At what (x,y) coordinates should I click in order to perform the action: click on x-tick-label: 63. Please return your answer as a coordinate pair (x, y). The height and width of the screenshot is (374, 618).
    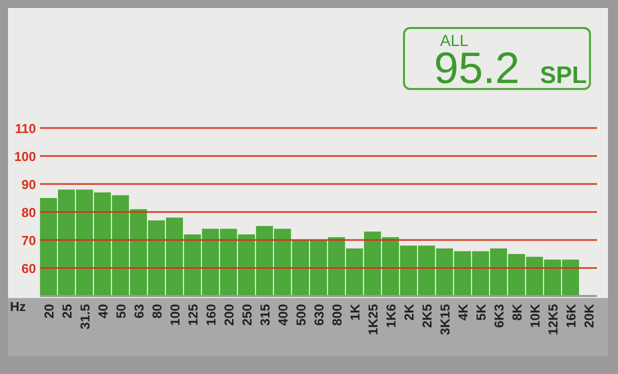
    Looking at the image, I should click on (138, 311).